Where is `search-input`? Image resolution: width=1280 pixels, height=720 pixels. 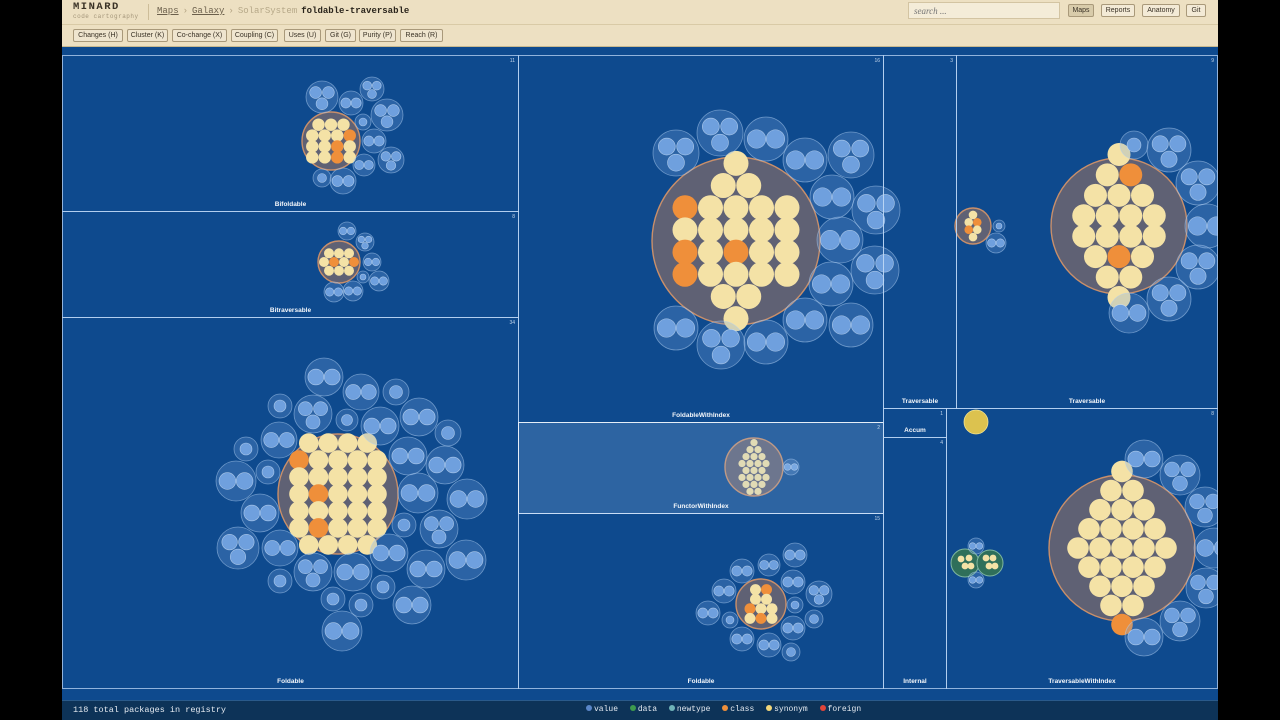
search-input is located at coordinates (984, 10).